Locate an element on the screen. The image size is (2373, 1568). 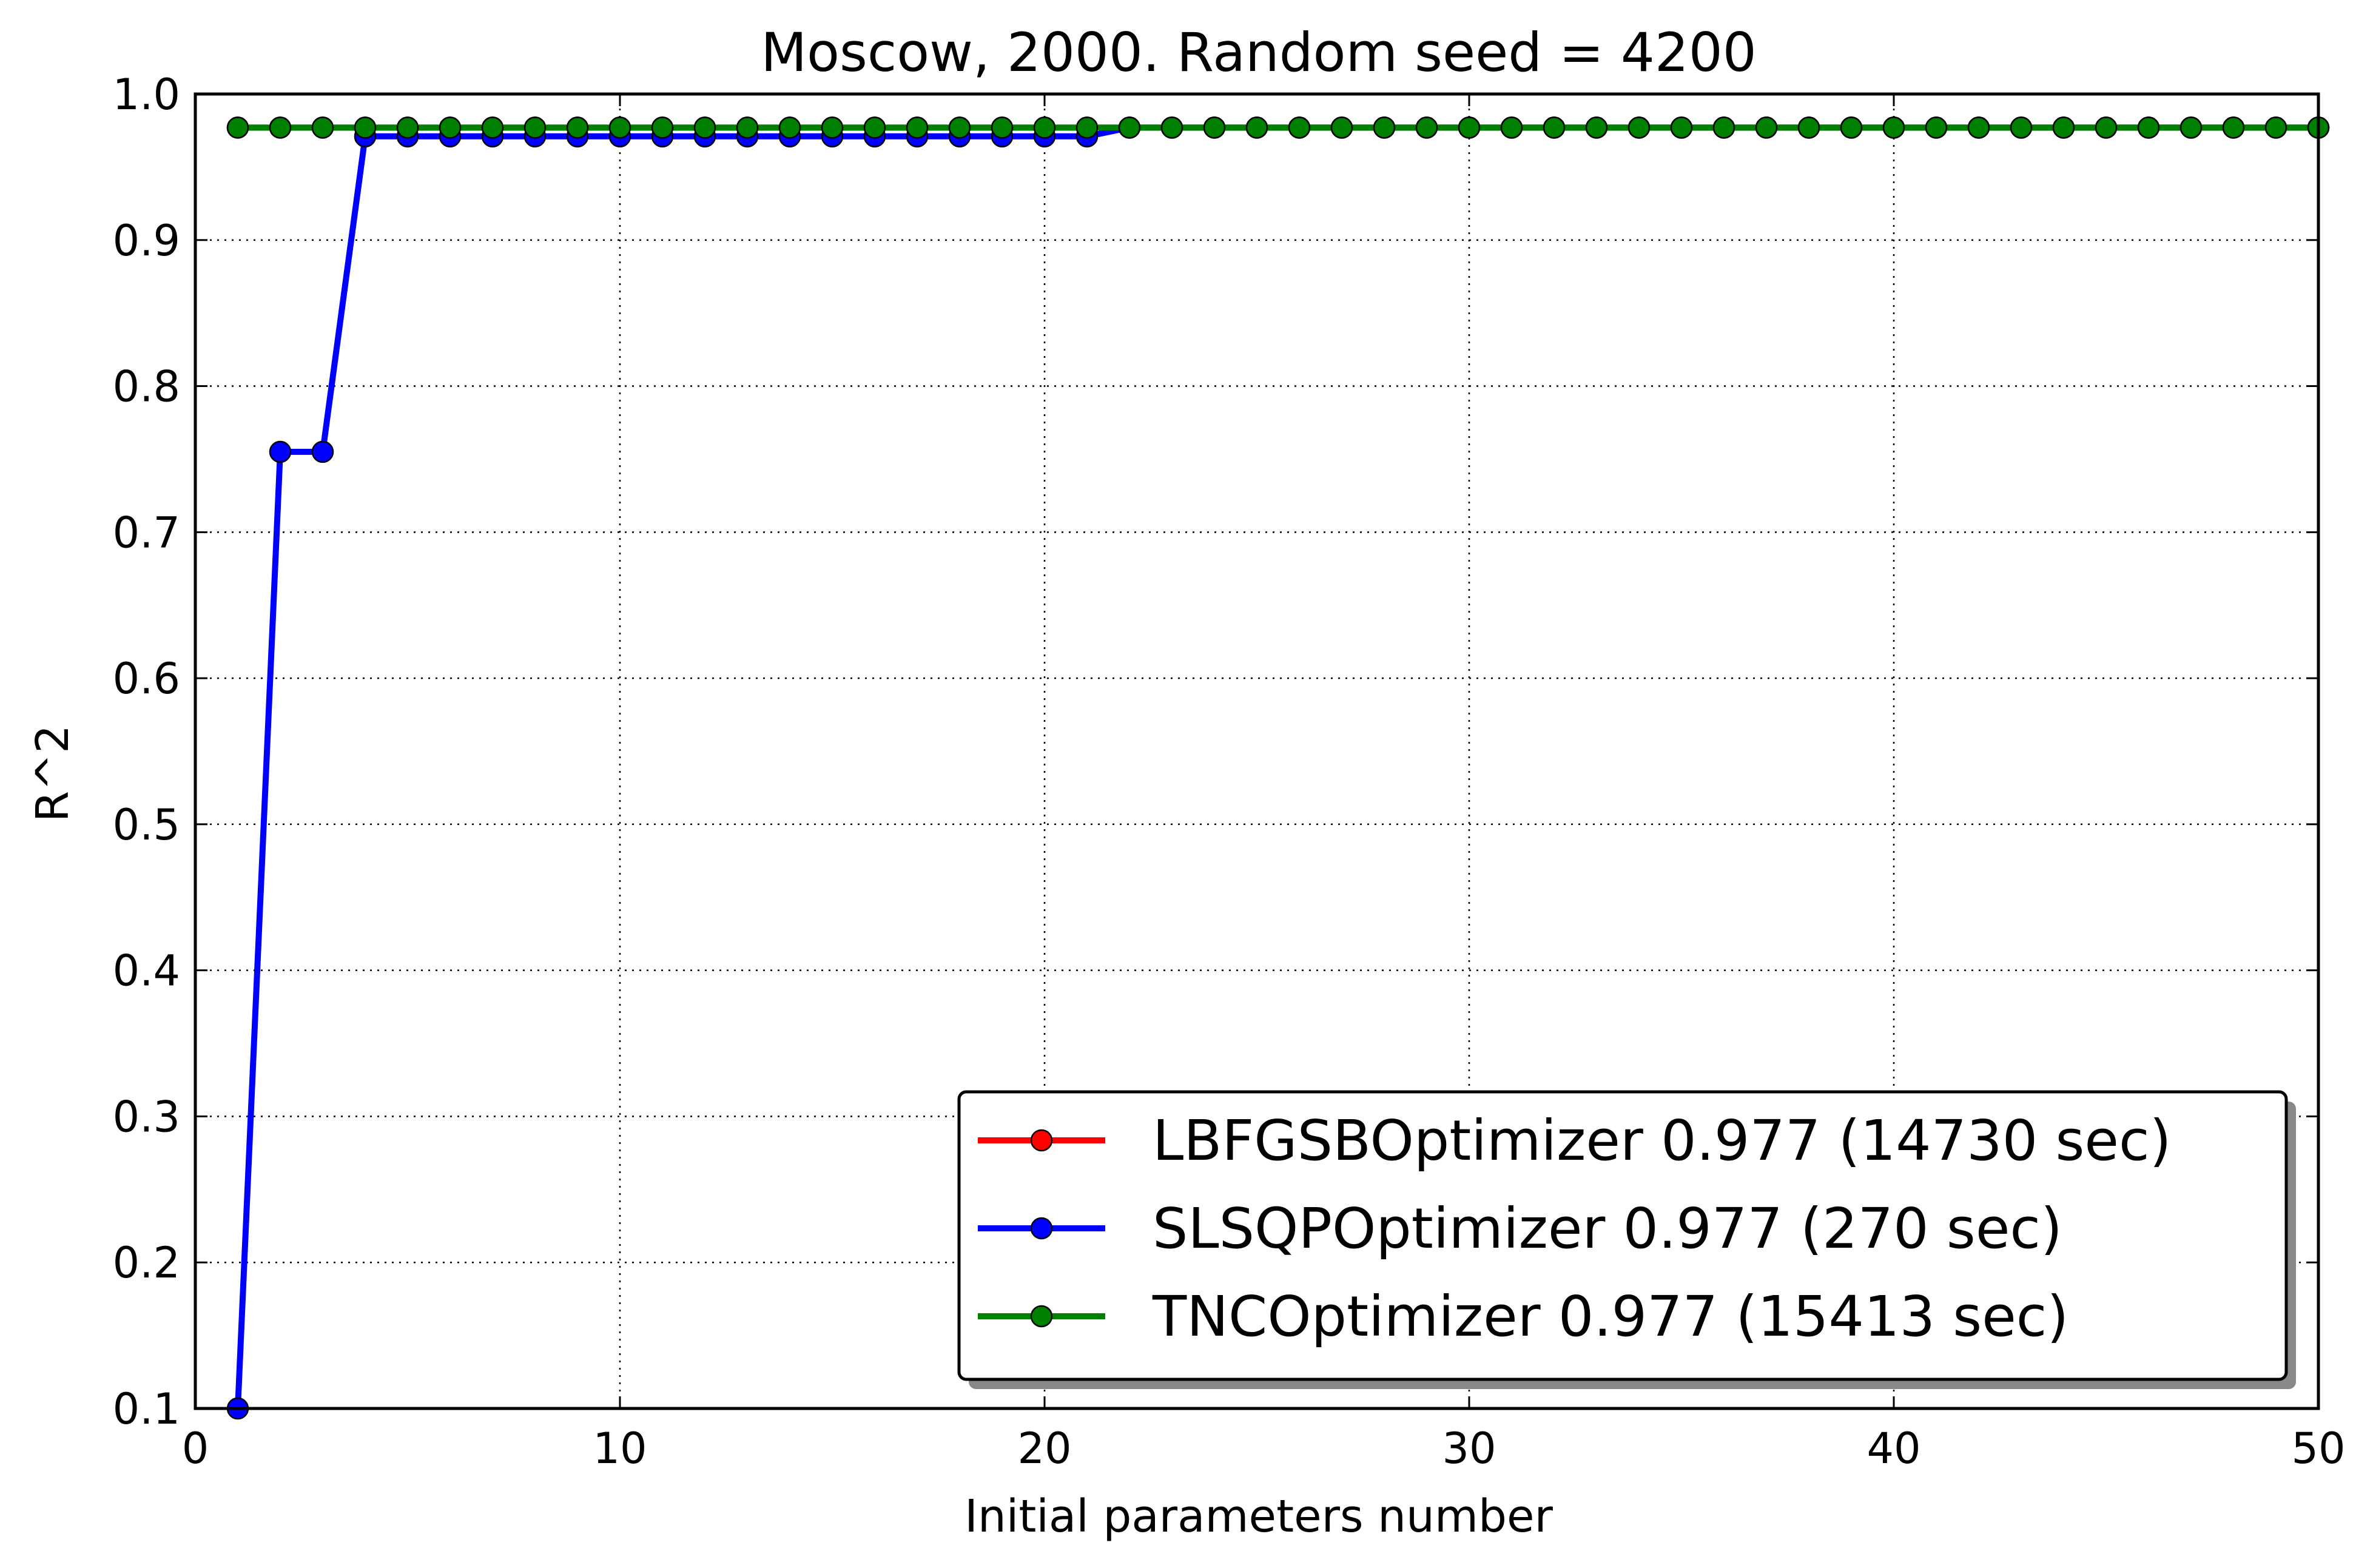
y-tick-label: 0.1 is located at coordinates (146, 1409).